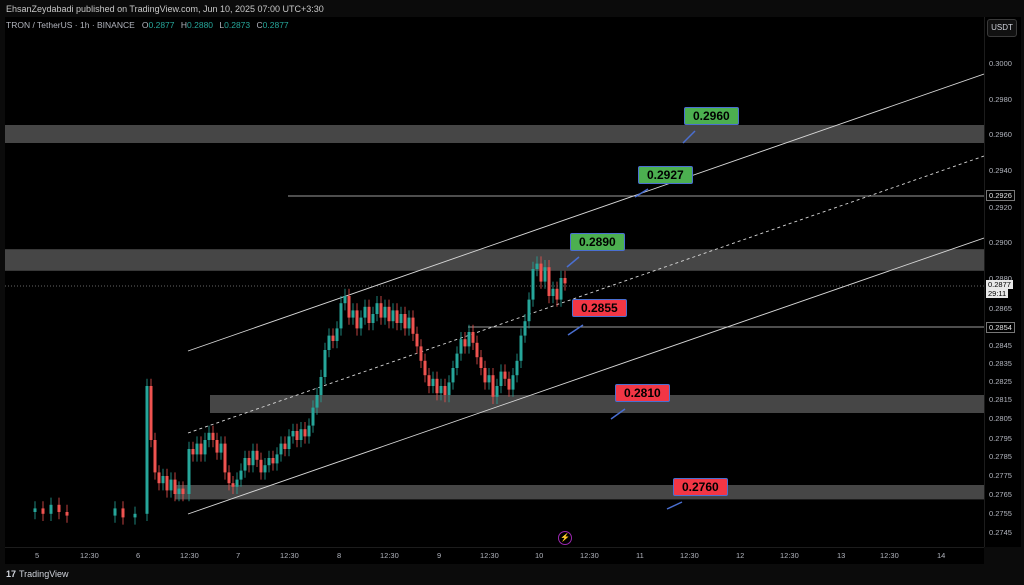  Describe the element at coordinates (1000, 327) in the screenshot. I see `low-level-price-tag: 0.2854` at that location.